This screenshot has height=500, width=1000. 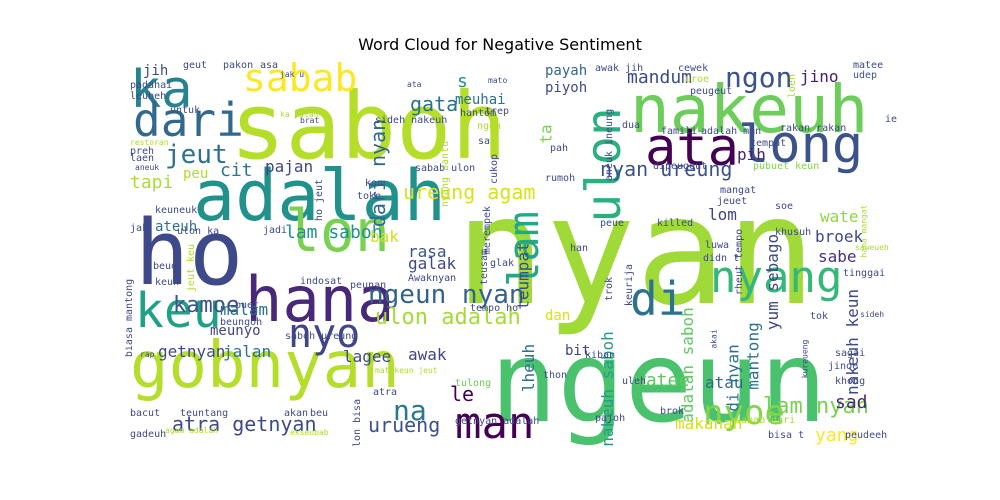 I want to click on word: awak, so click(x=427, y=354).